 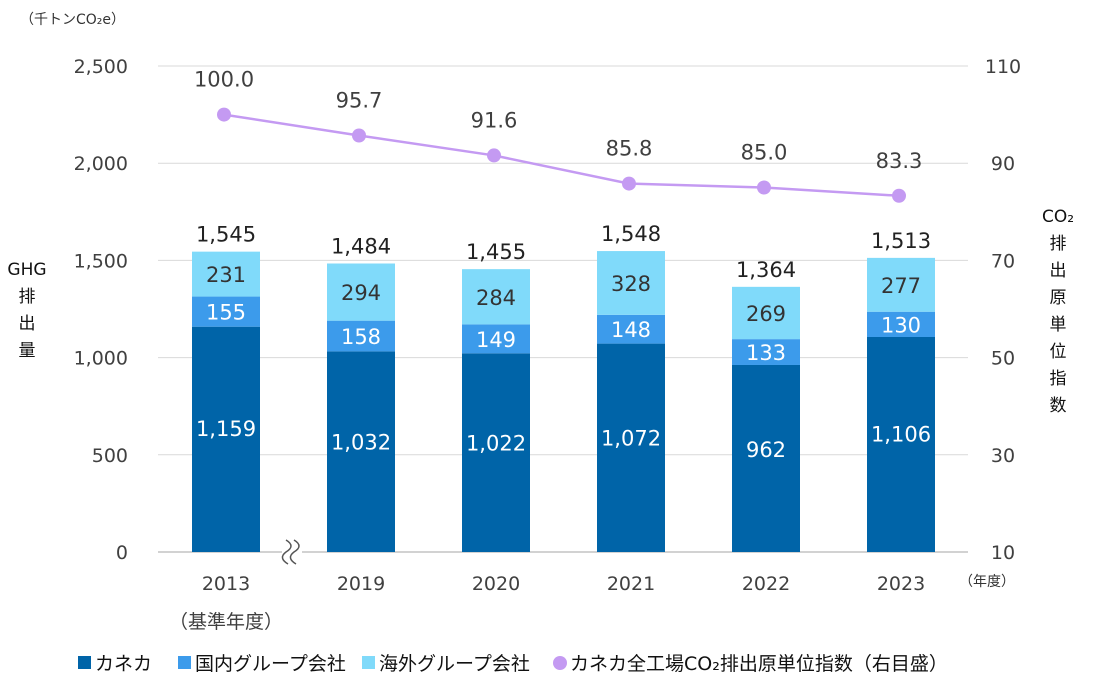 I want to click on legend-label: カネカ, so click(x=123, y=664).